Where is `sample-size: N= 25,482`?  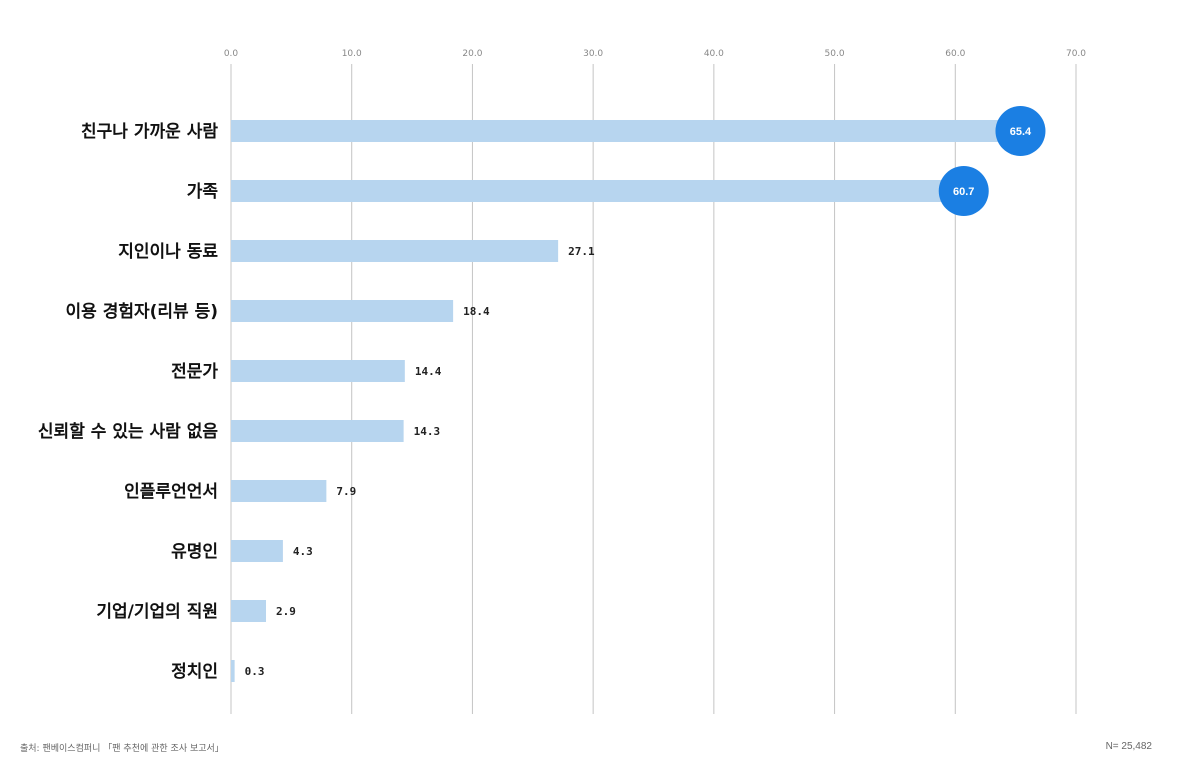 sample-size: N= 25,482 is located at coordinates (1128, 746).